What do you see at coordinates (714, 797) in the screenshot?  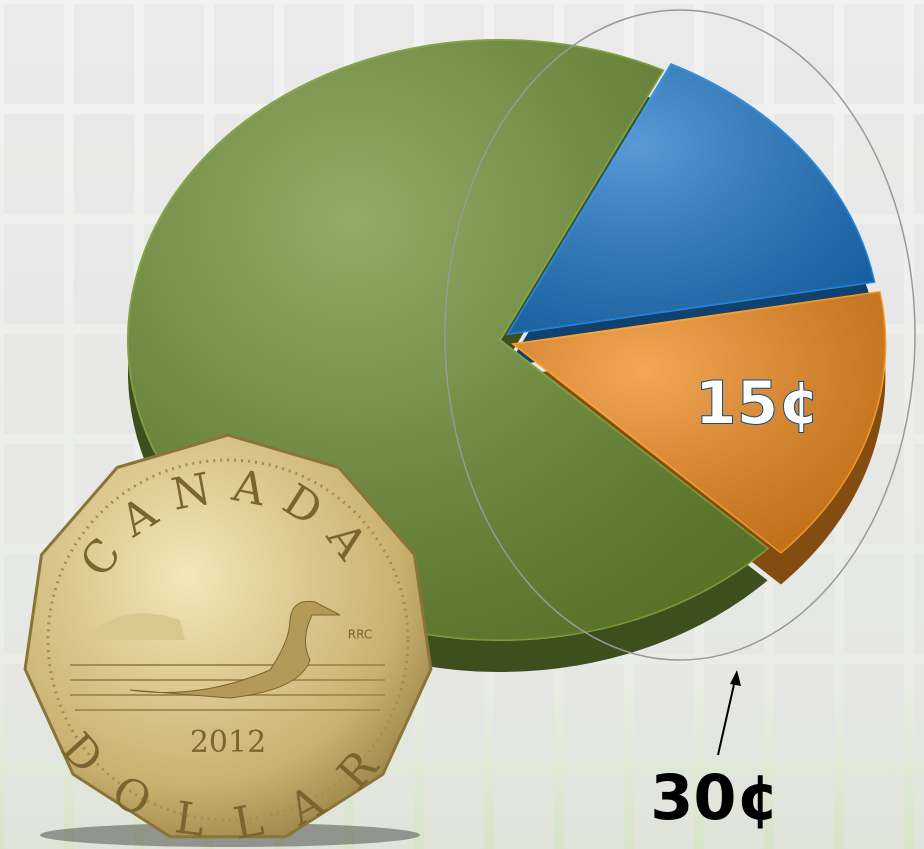 I see `annotation-label: 30¢` at bounding box center [714, 797].